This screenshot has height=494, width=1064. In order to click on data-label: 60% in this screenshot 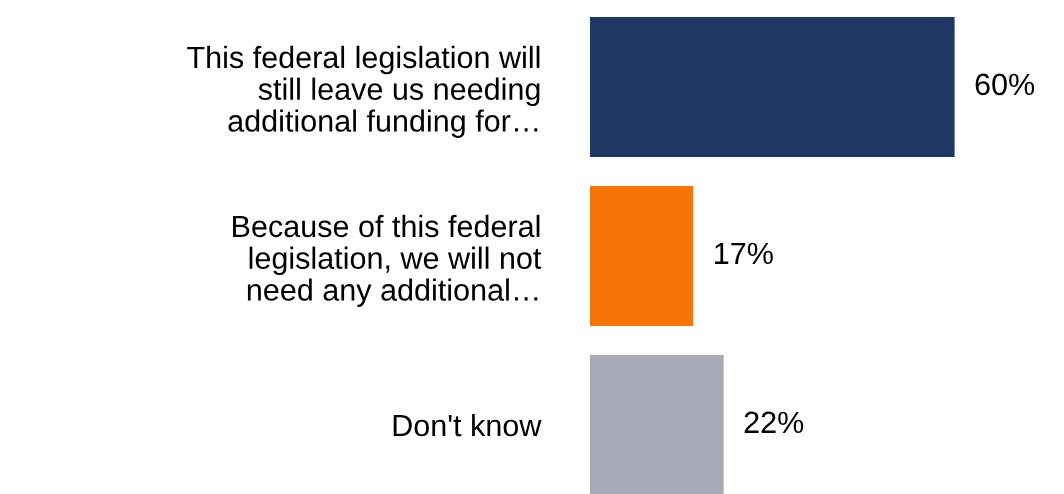, I will do `click(1005, 84)`.